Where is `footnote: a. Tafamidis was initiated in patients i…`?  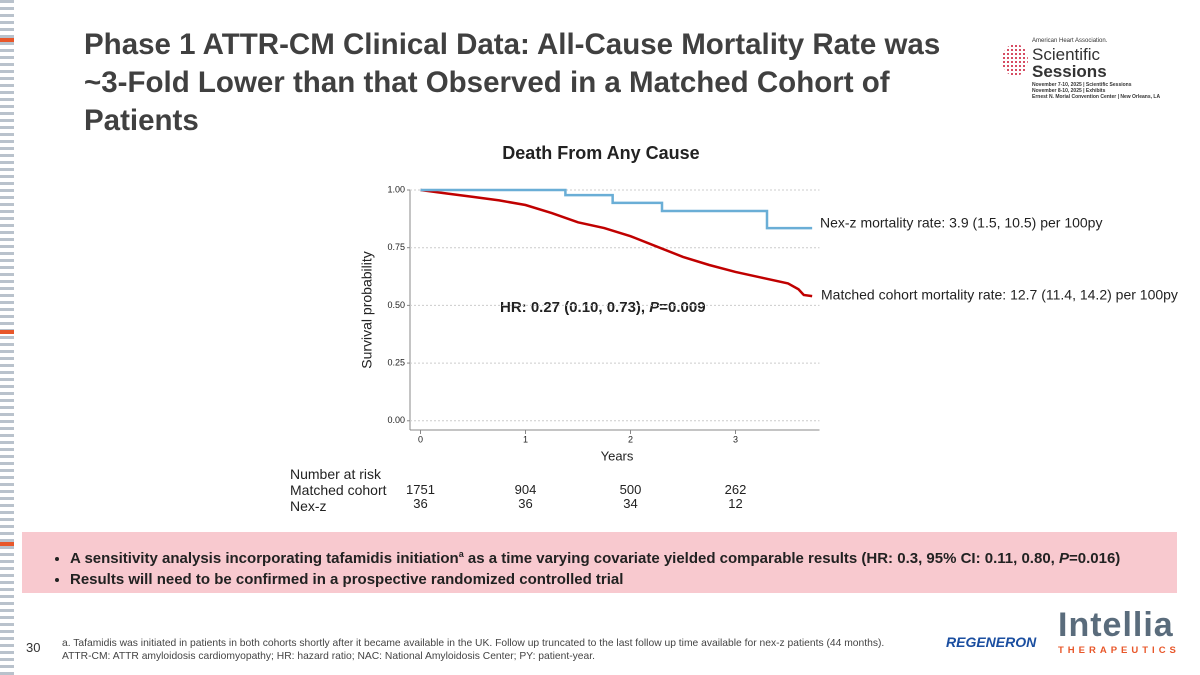 footnote: a. Tafamidis was initiated in patients i… is located at coordinates (473, 643).